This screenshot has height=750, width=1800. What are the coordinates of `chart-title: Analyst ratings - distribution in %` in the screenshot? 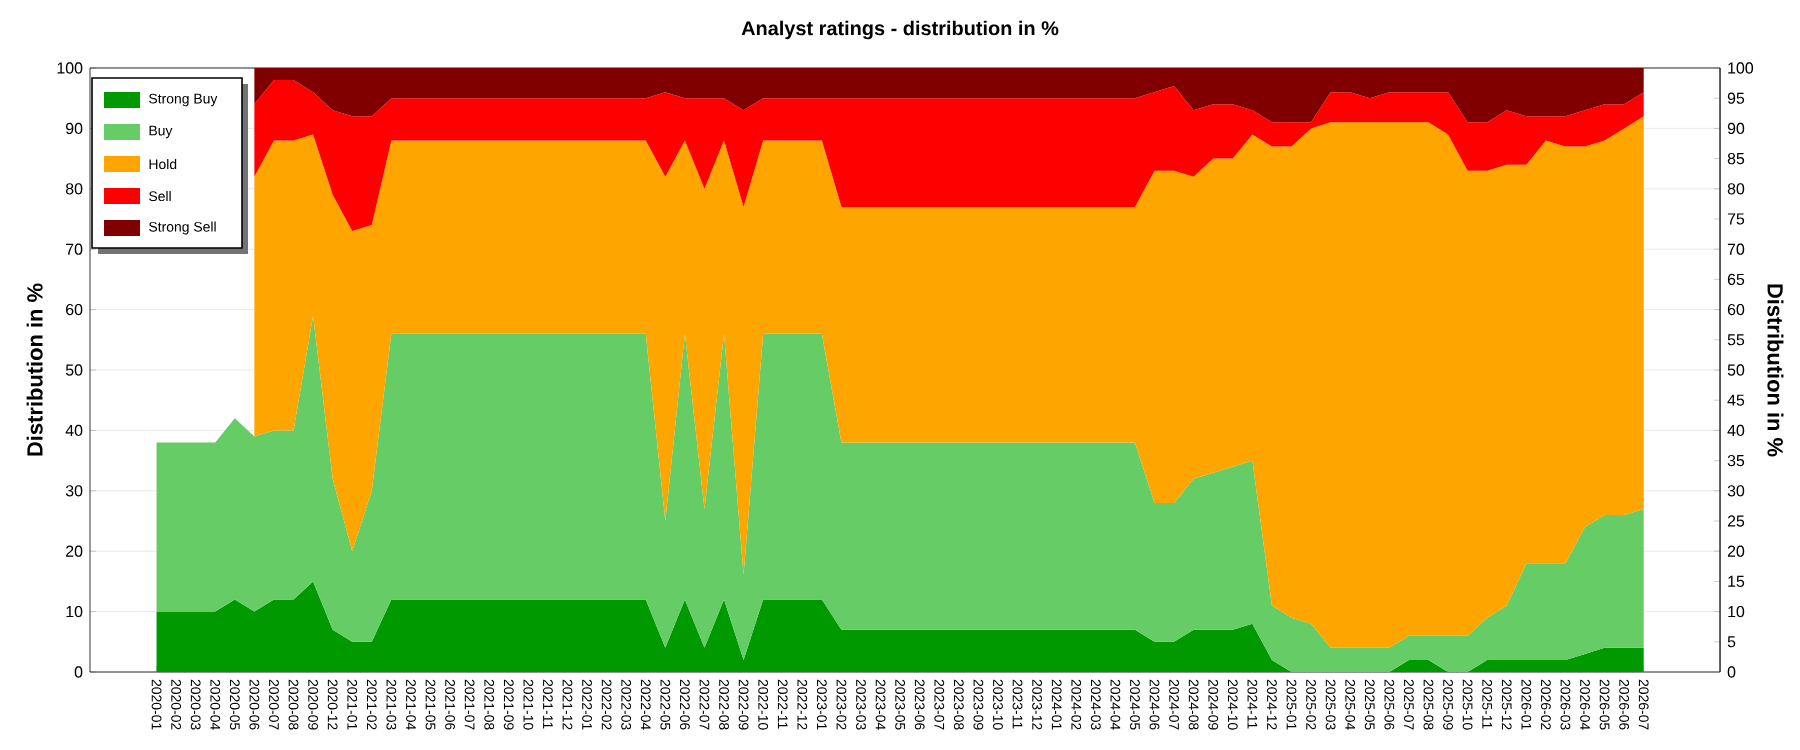 It's located at (900, 30).